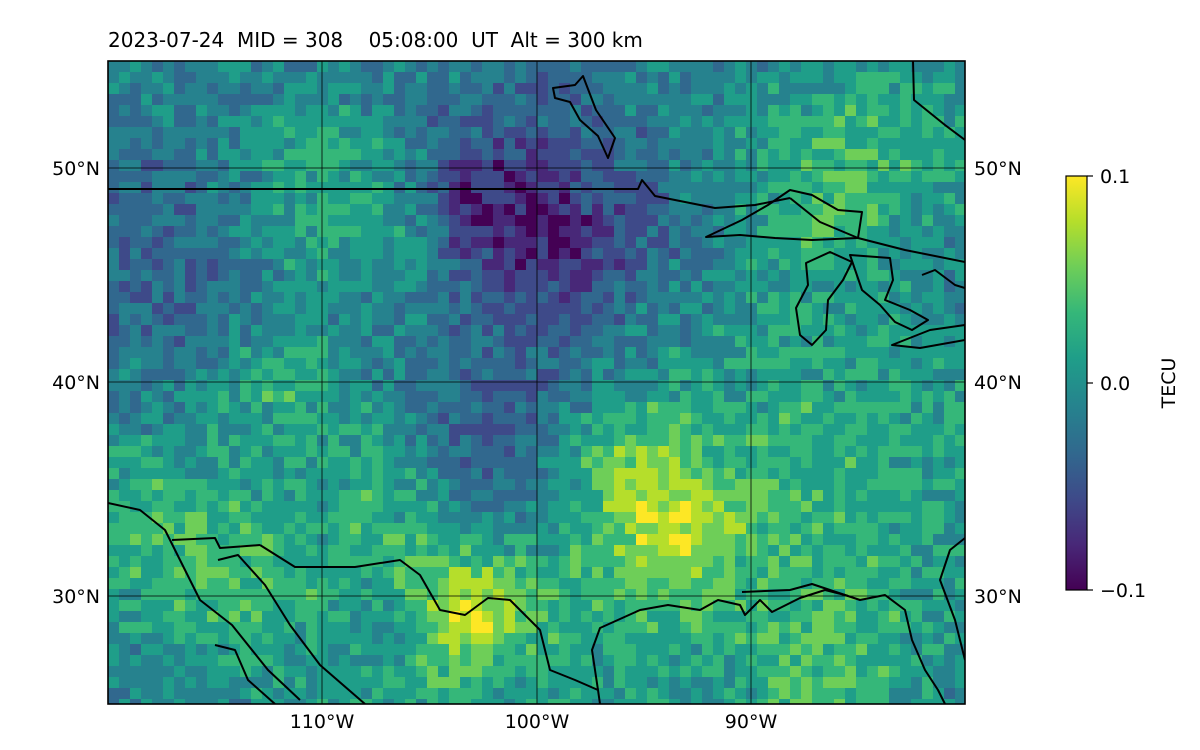 This screenshot has height=750, width=1200. Describe the element at coordinates (998, 169) in the screenshot. I see `lat-tick-label-right: 50°N` at that location.